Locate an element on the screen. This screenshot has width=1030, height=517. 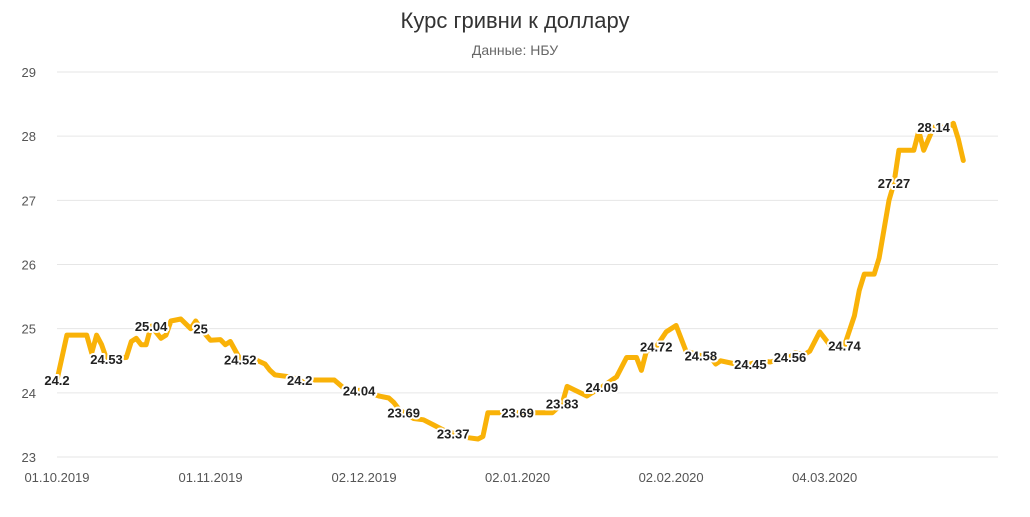
data-label-halo: 24.09 is located at coordinates (602, 387).